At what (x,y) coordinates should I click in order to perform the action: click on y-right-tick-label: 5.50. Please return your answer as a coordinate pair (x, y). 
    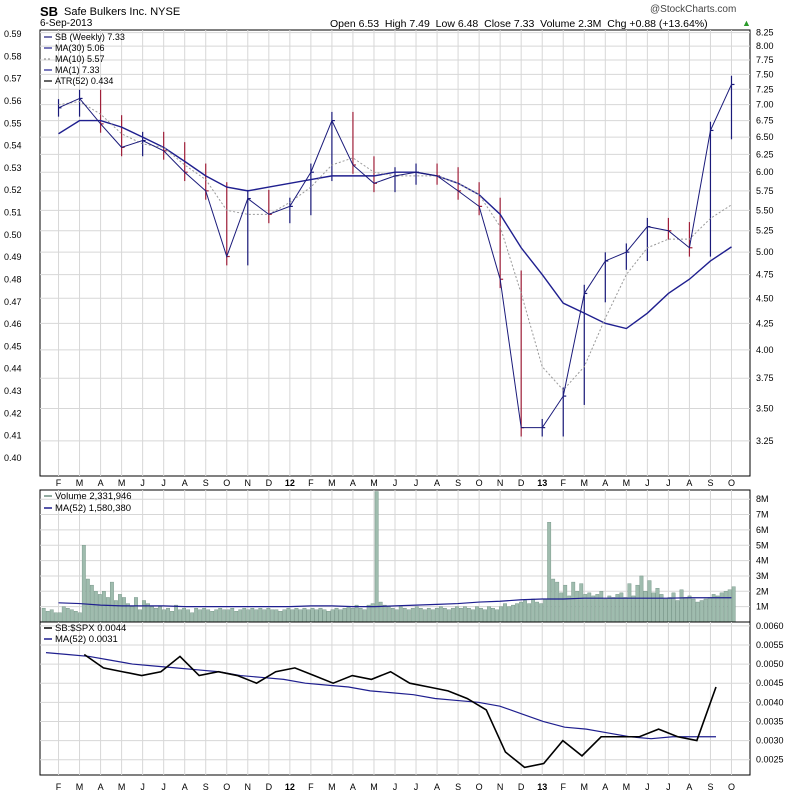
    Looking at the image, I should click on (765, 210).